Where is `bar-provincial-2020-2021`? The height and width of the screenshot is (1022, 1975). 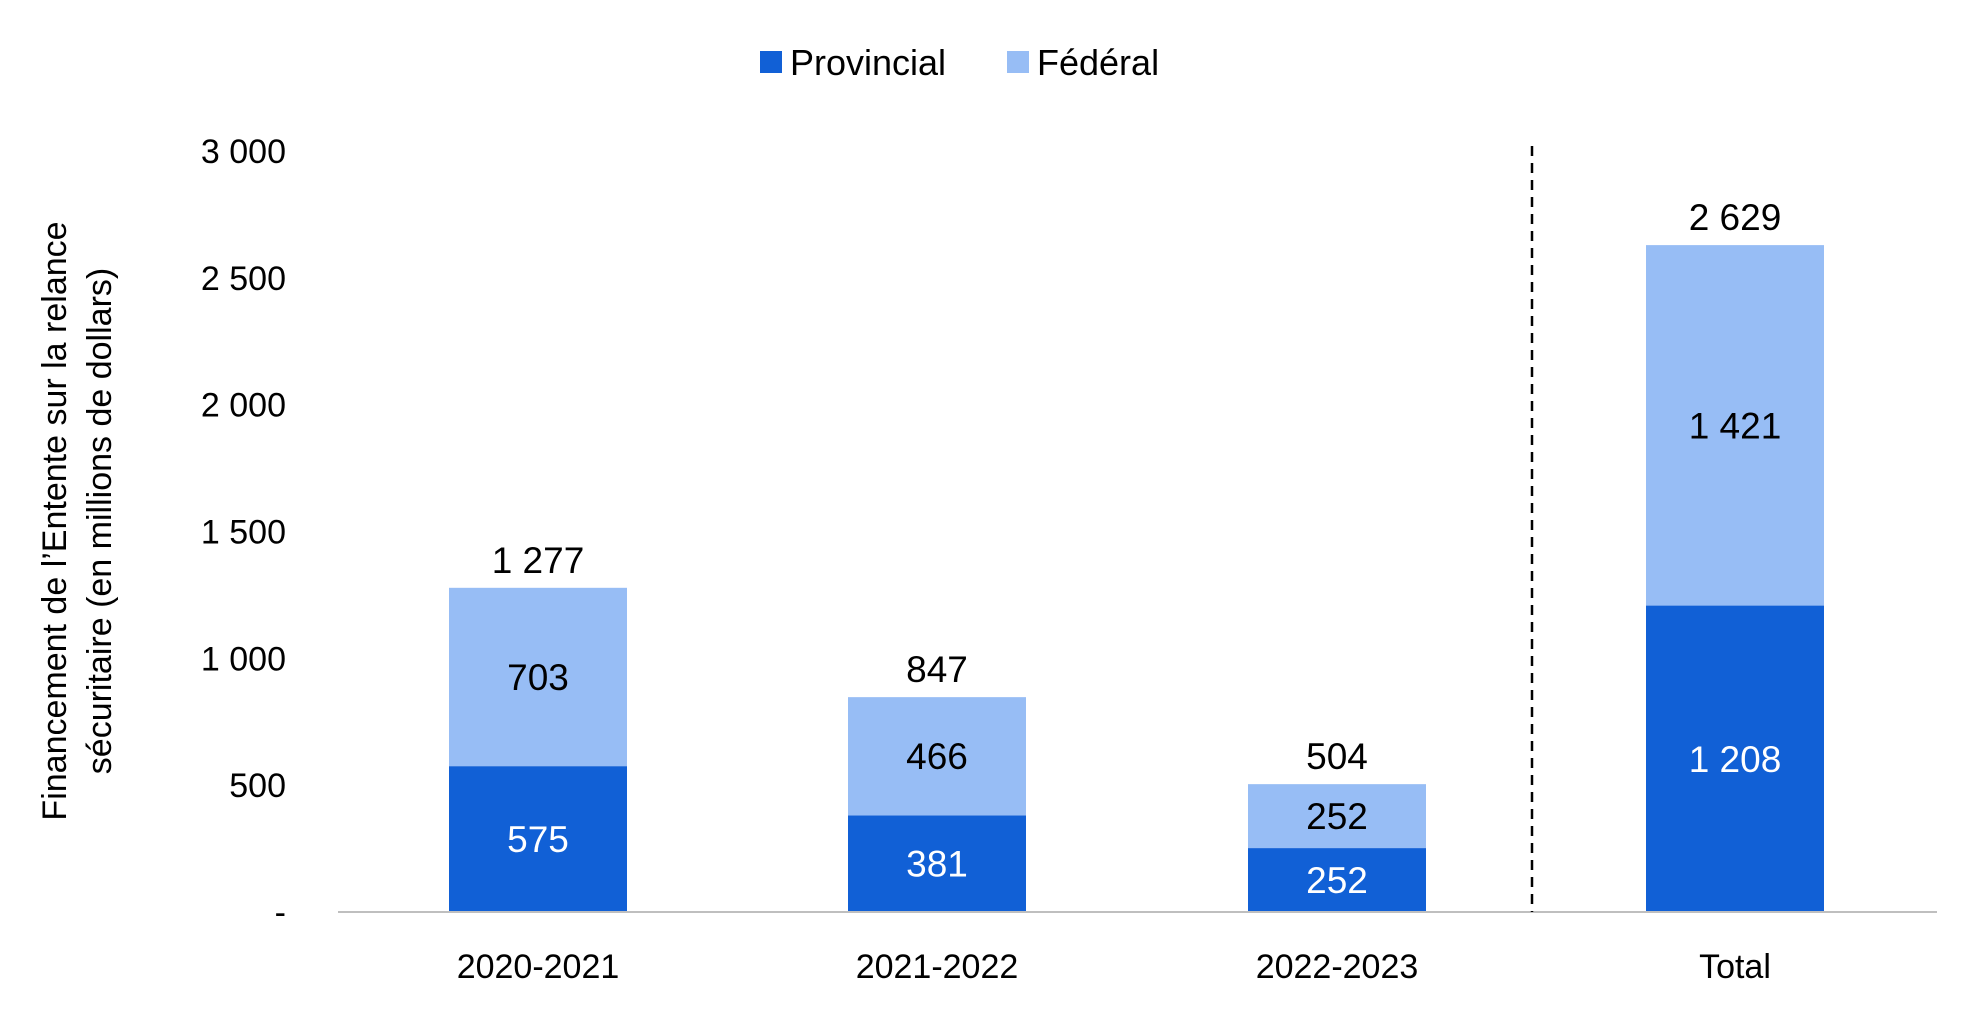 bar-provincial-2020-2021 is located at coordinates (538, 839).